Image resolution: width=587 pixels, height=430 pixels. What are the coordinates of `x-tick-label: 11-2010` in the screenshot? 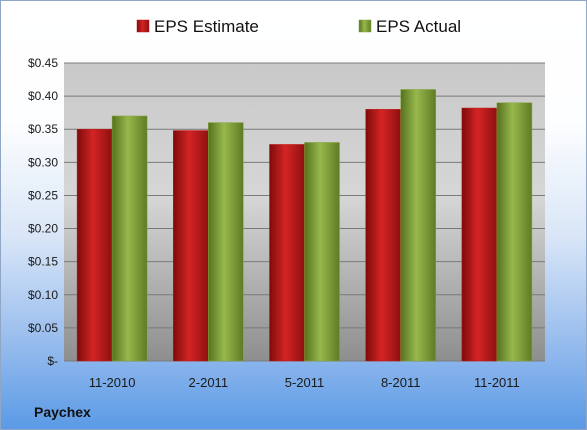 It's located at (112, 382).